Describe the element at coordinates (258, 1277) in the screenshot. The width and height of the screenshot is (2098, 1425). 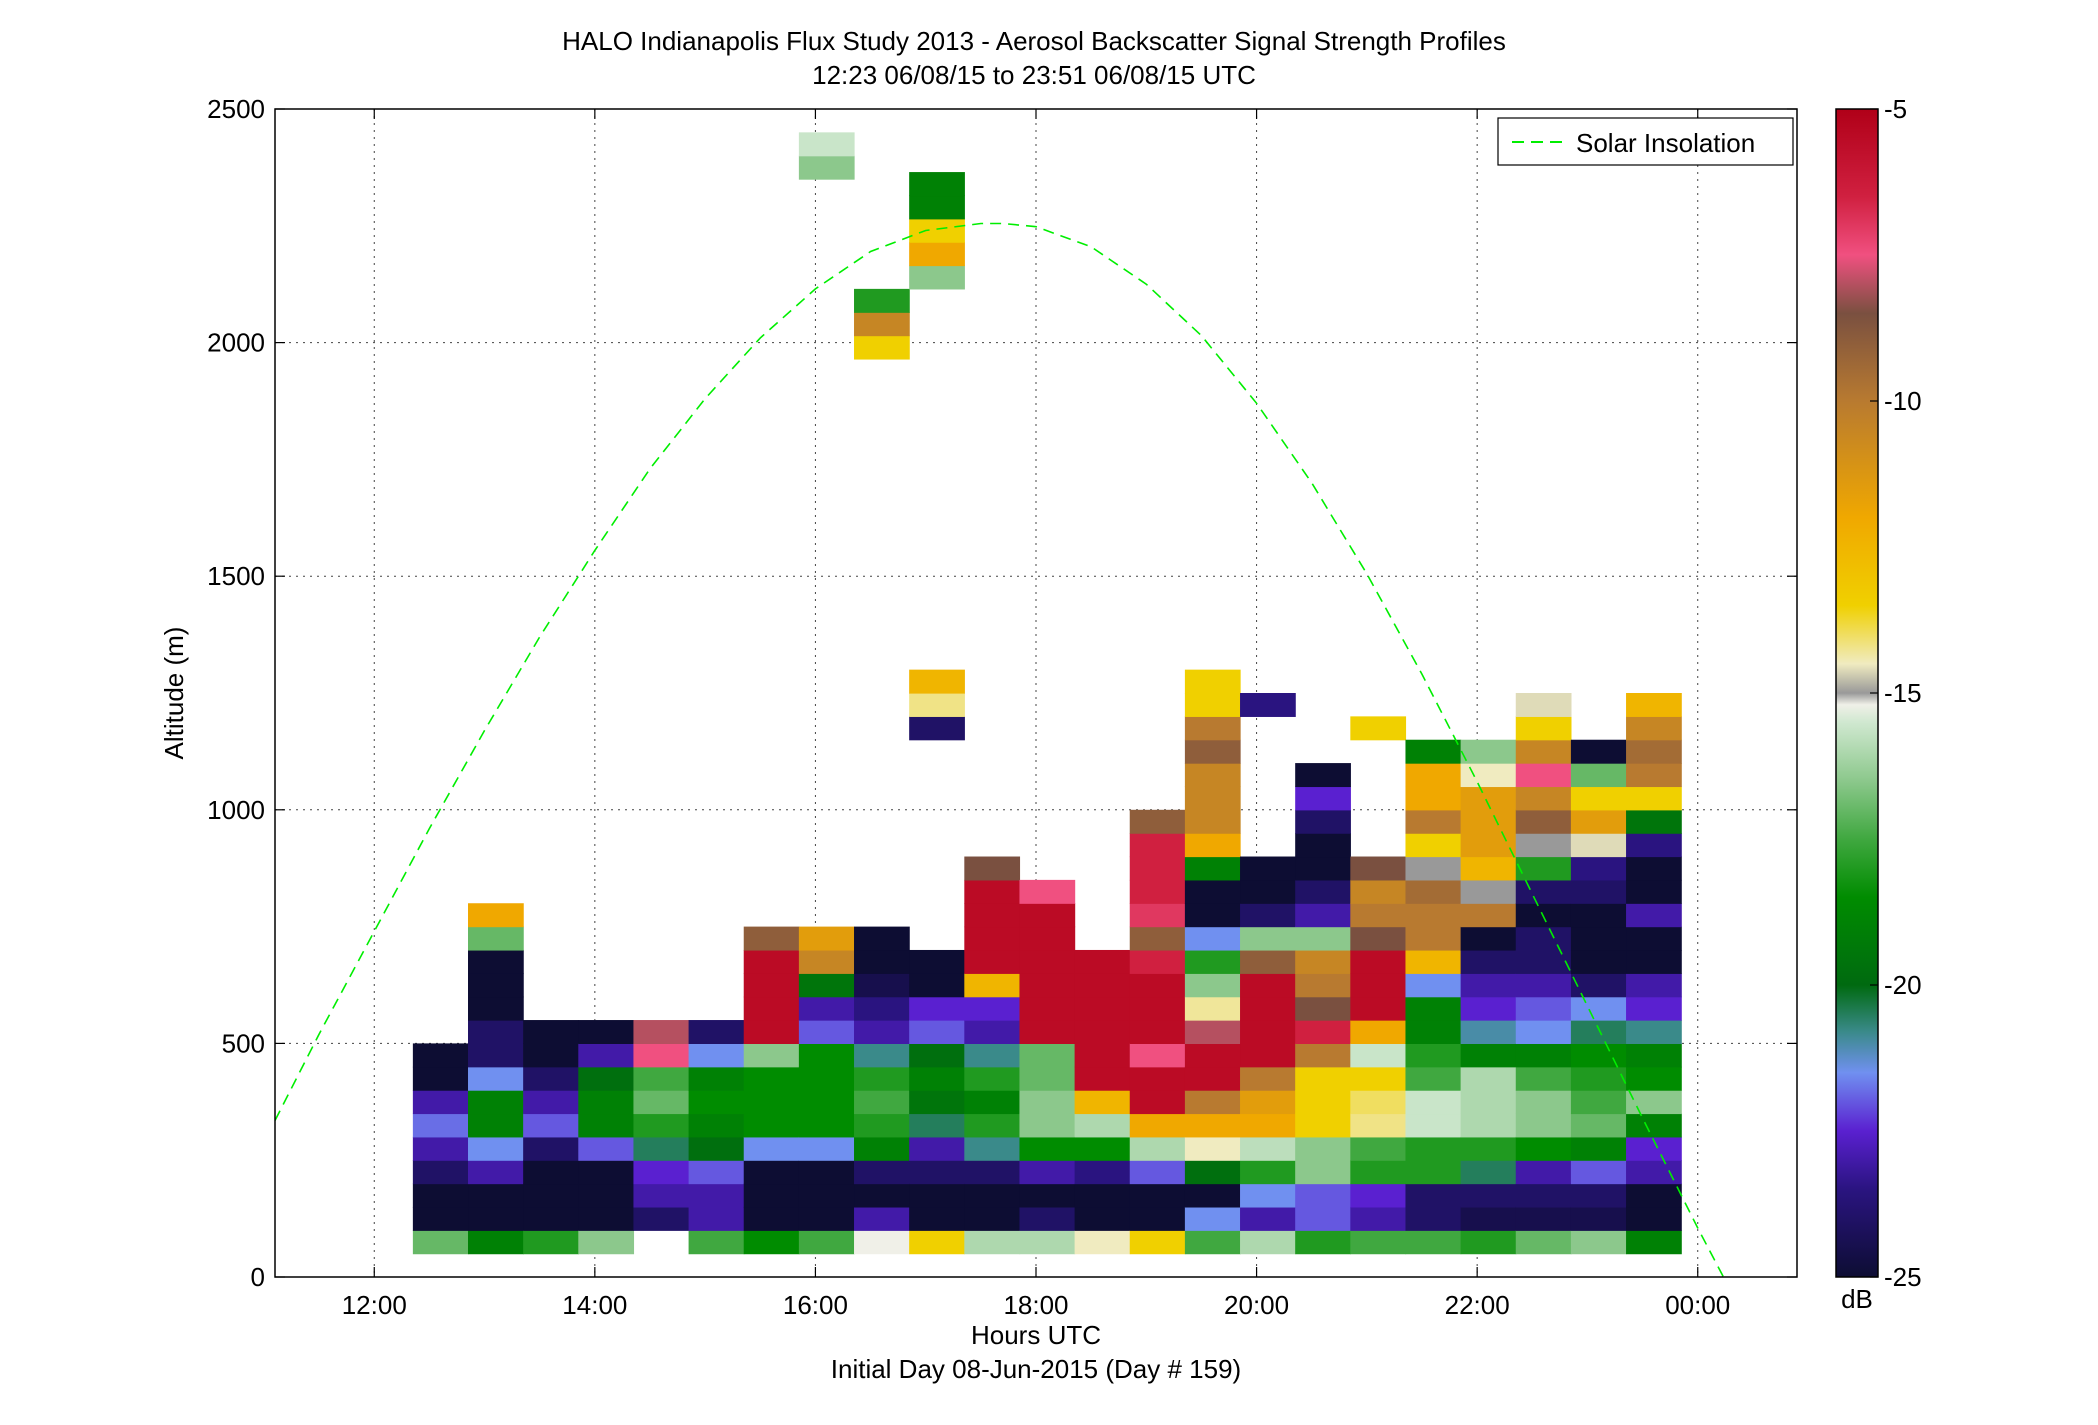
I see `y-tick-label: 0` at that location.